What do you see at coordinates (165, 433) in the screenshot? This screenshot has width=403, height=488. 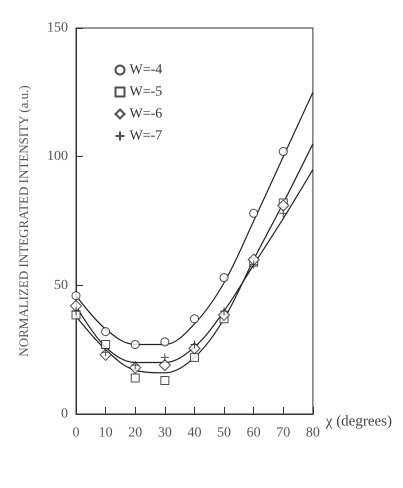 I see `x-tick-label: 30` at bounding box center [165, 433].